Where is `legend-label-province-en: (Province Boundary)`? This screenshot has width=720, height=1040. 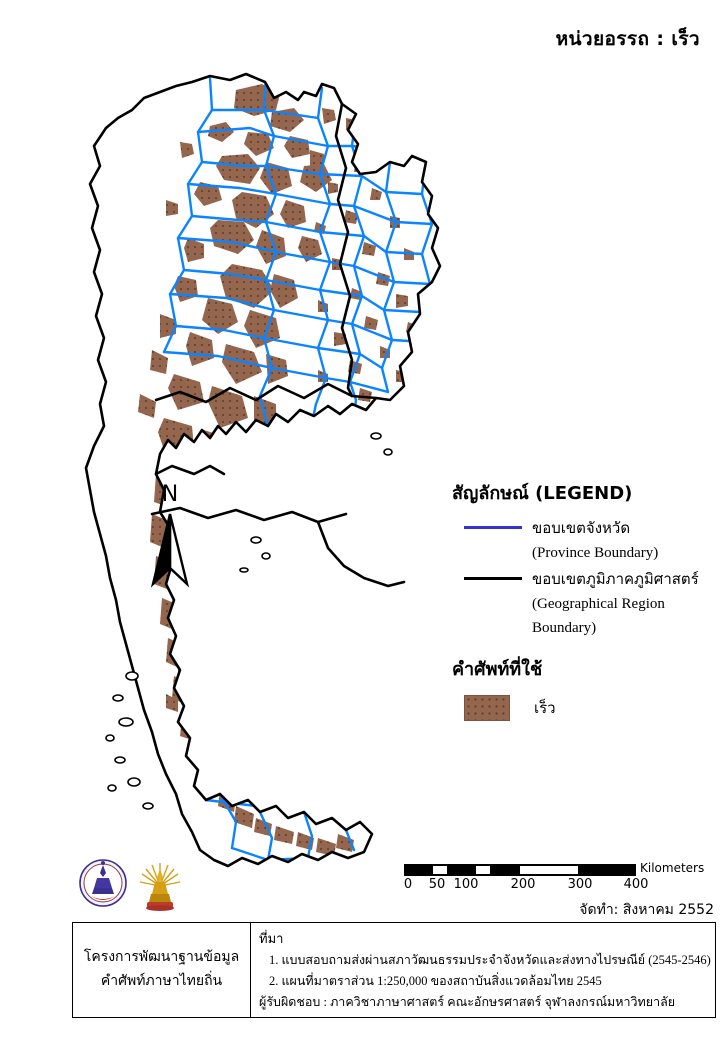
legend-label-province-en: (Province Boundary) is located at coordinates (595, 553).